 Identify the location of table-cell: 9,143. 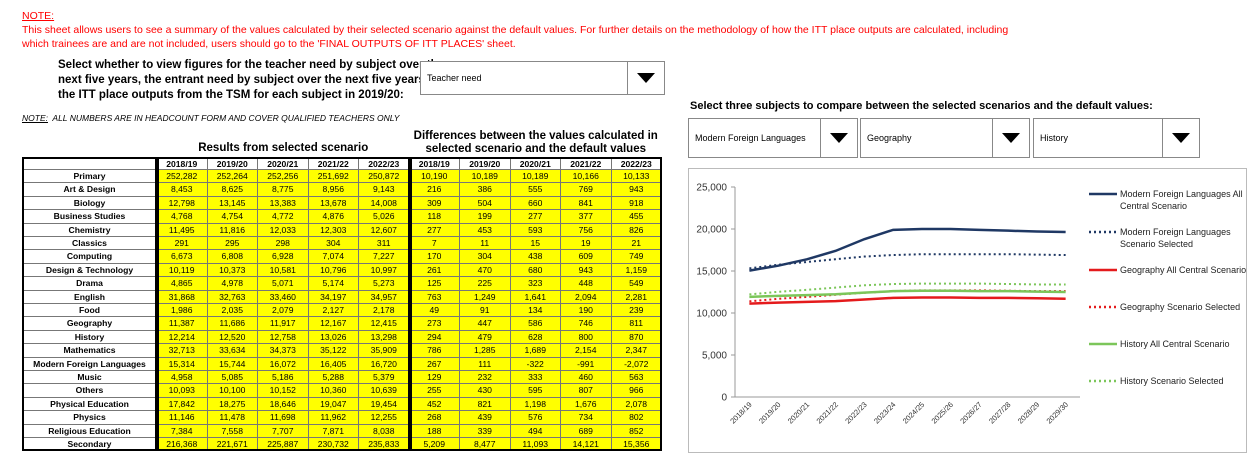
(384, 190).